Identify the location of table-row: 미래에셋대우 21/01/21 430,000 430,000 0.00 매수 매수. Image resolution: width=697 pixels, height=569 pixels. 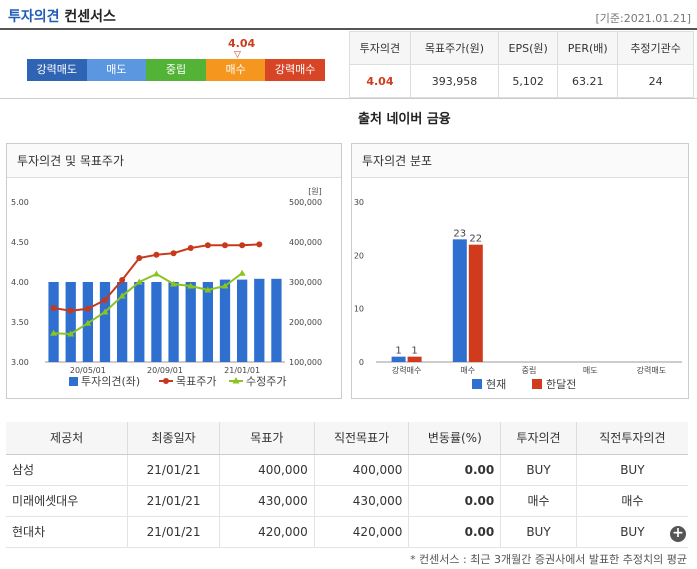
(347, 501).